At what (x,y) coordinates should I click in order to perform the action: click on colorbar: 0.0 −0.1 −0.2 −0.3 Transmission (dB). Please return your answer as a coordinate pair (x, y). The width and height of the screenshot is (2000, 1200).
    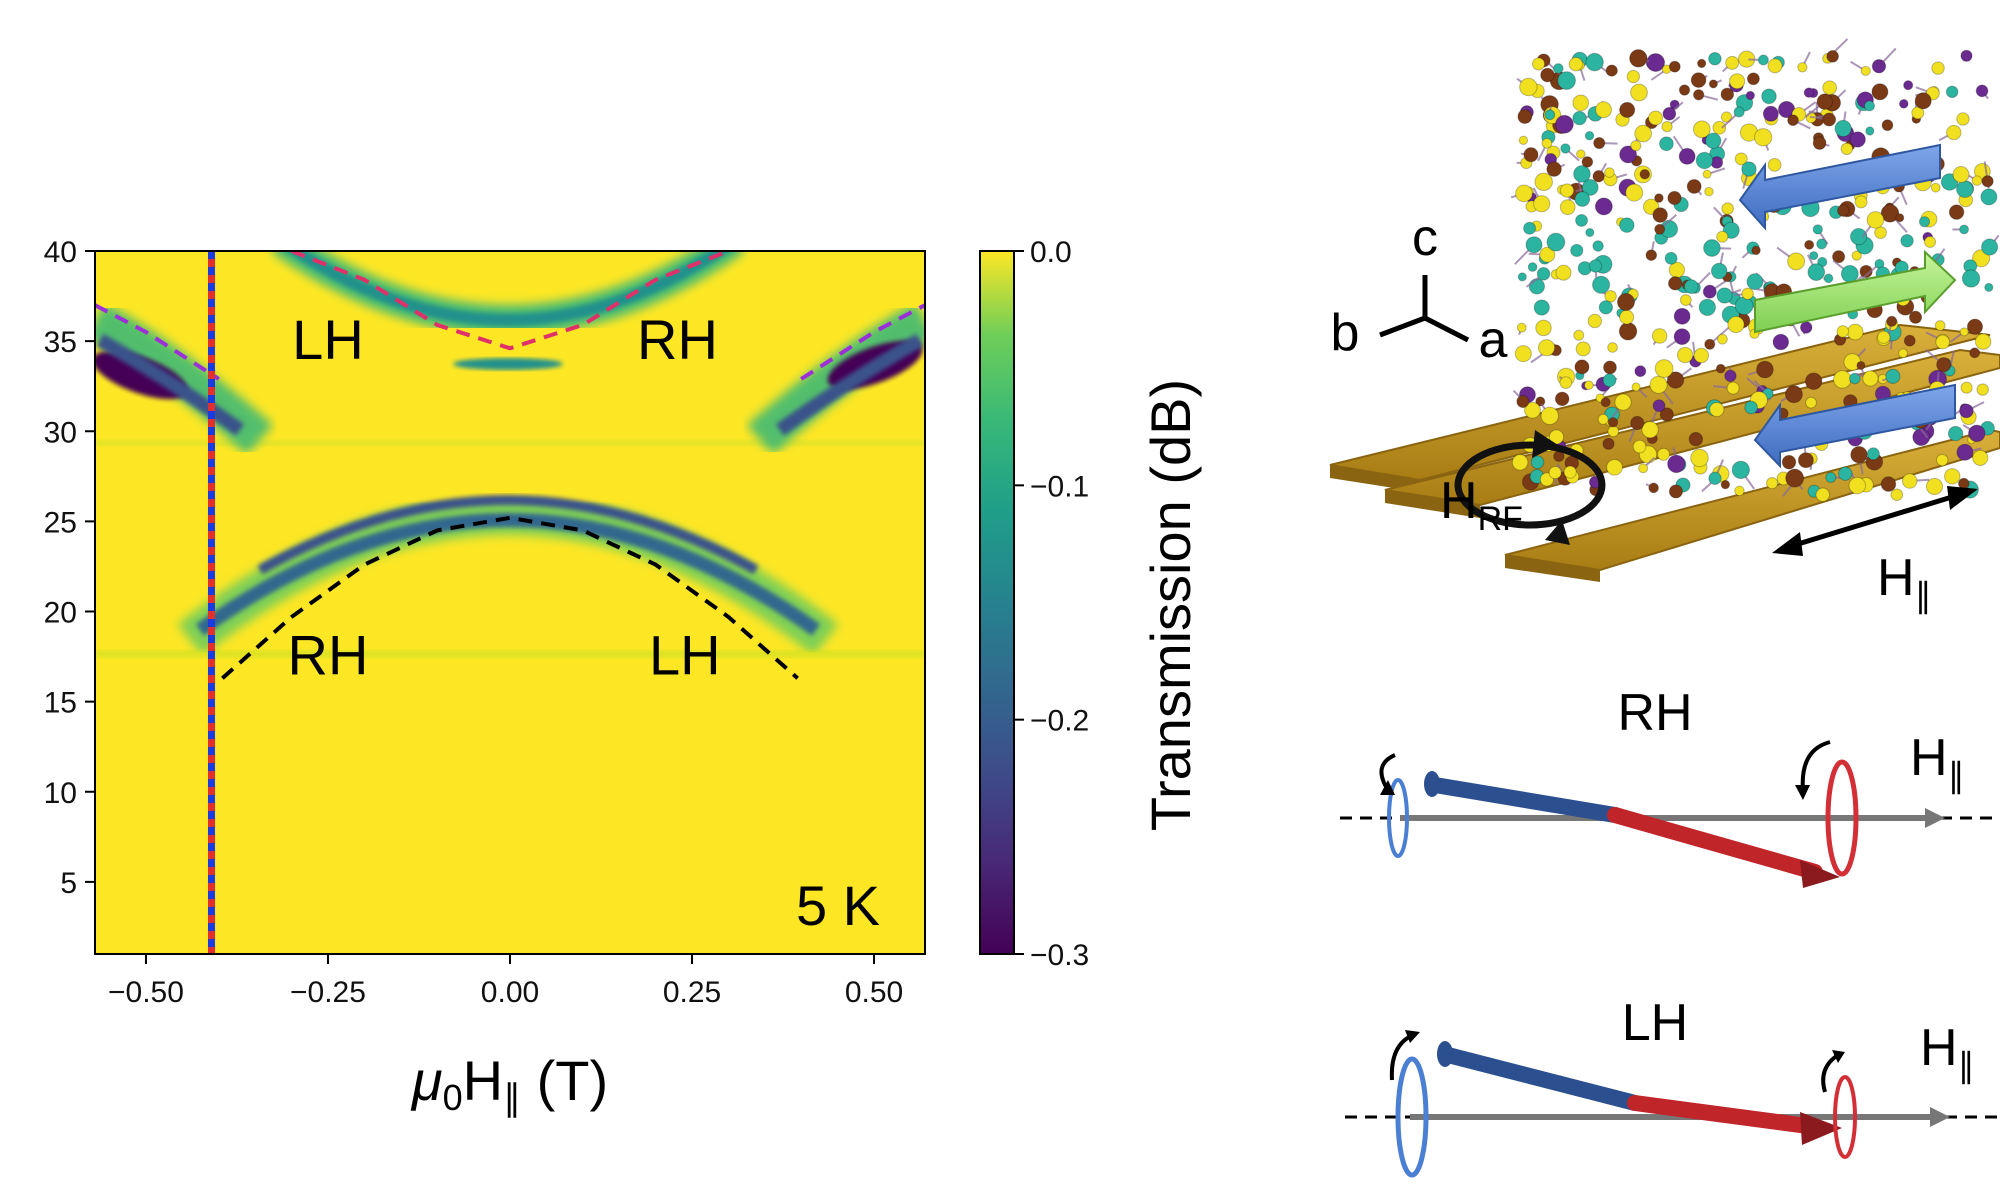
    Looking at the image, I should click on (1090, 604).